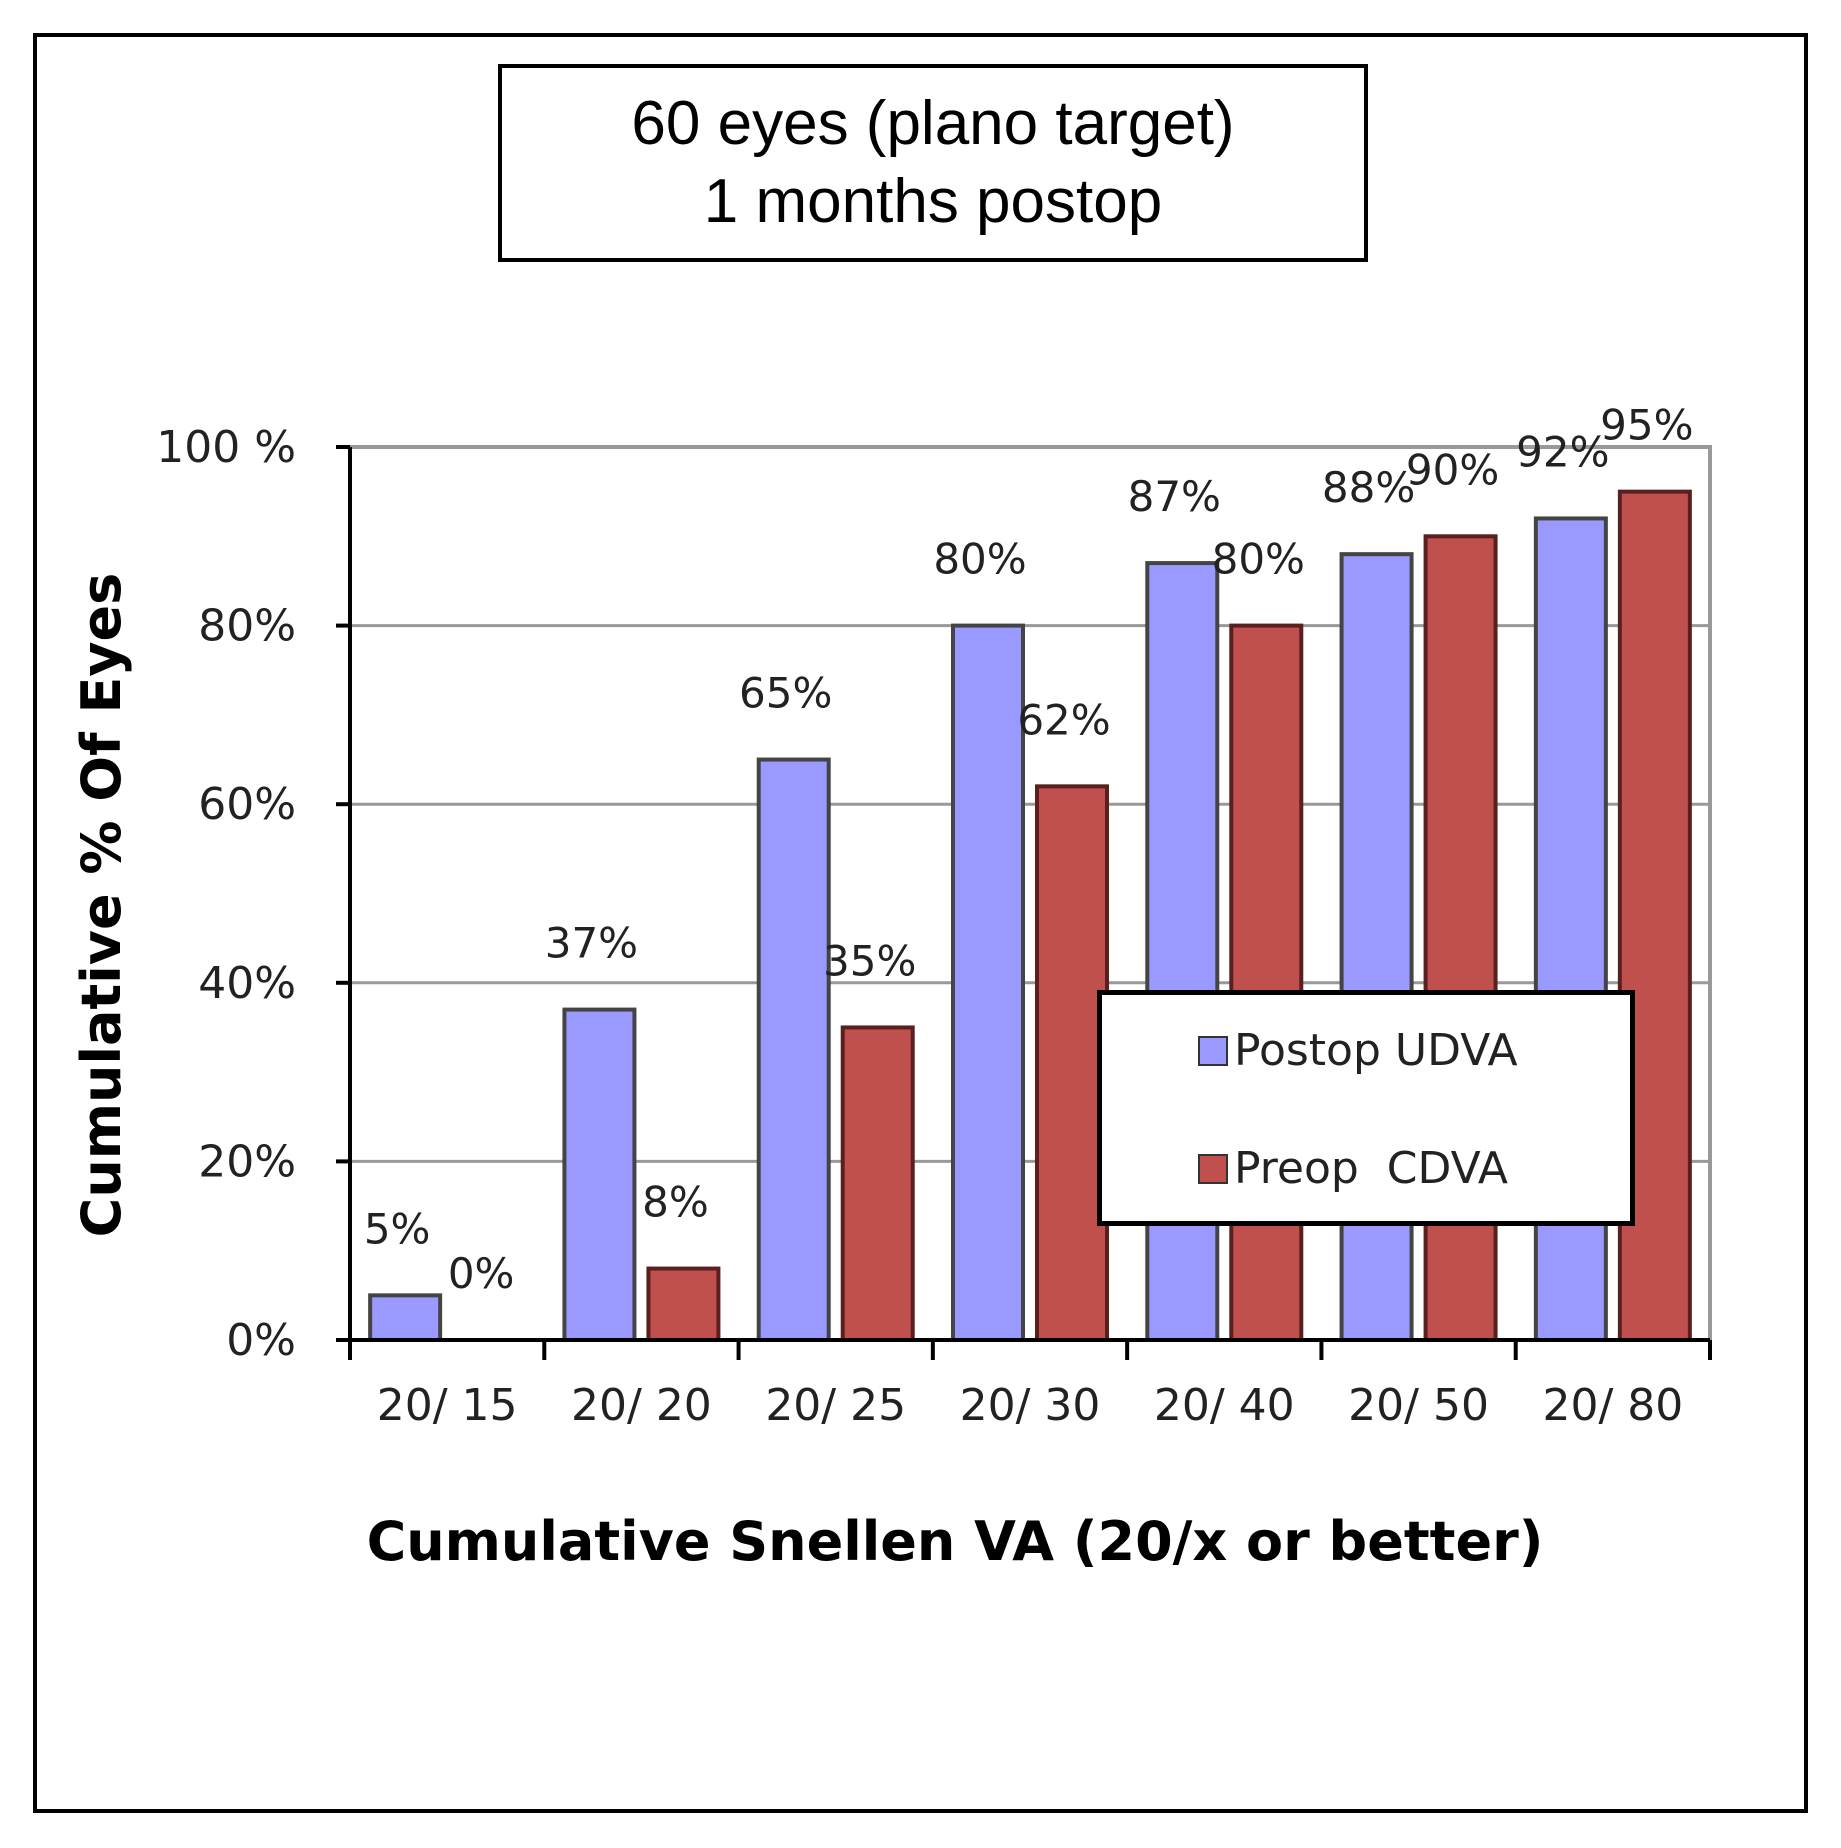 This screenshot has width=1841, height=1848. I want to click on legend-swatch-postop-udva, so click(1213, 1050).